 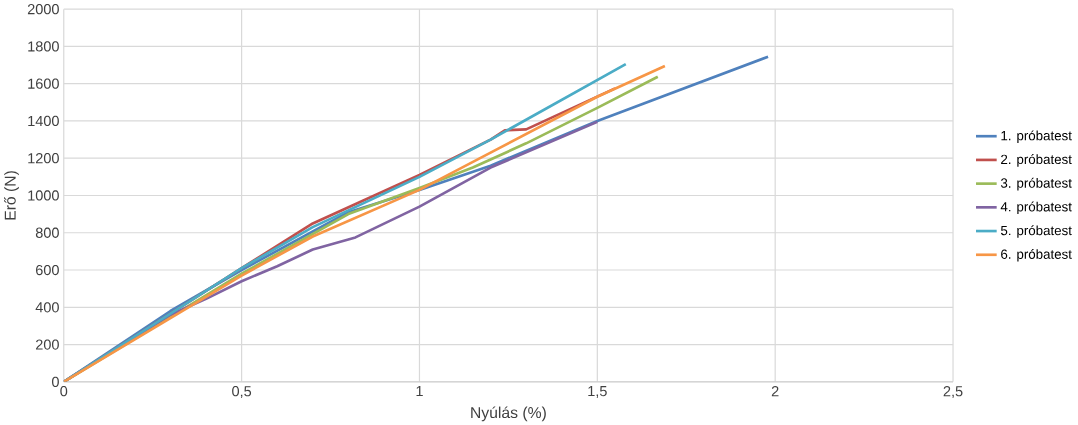 What do you see at coordinates (47, 307) in the screenshot?
I see `y-tick-label: 400` at bounding box center [47, 307].